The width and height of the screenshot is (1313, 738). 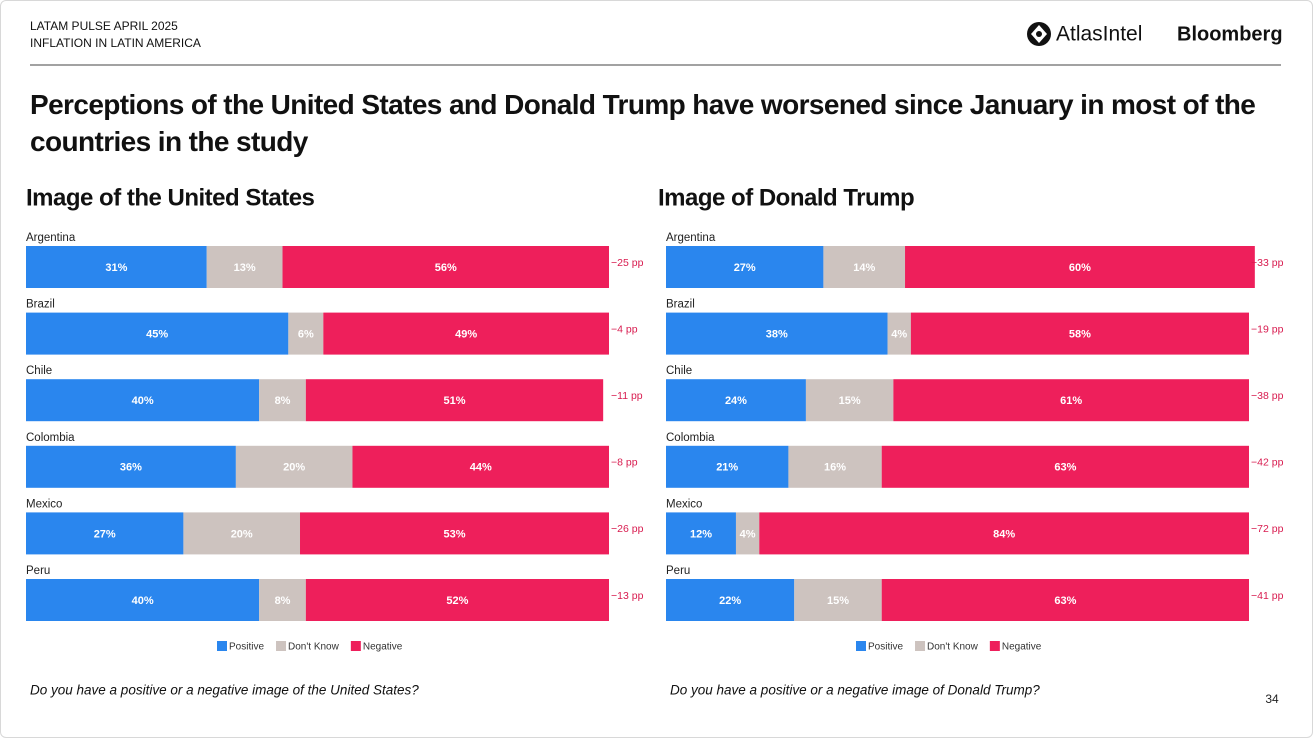 I want to click on category-label: Colombia, so click(x=690, y=438).